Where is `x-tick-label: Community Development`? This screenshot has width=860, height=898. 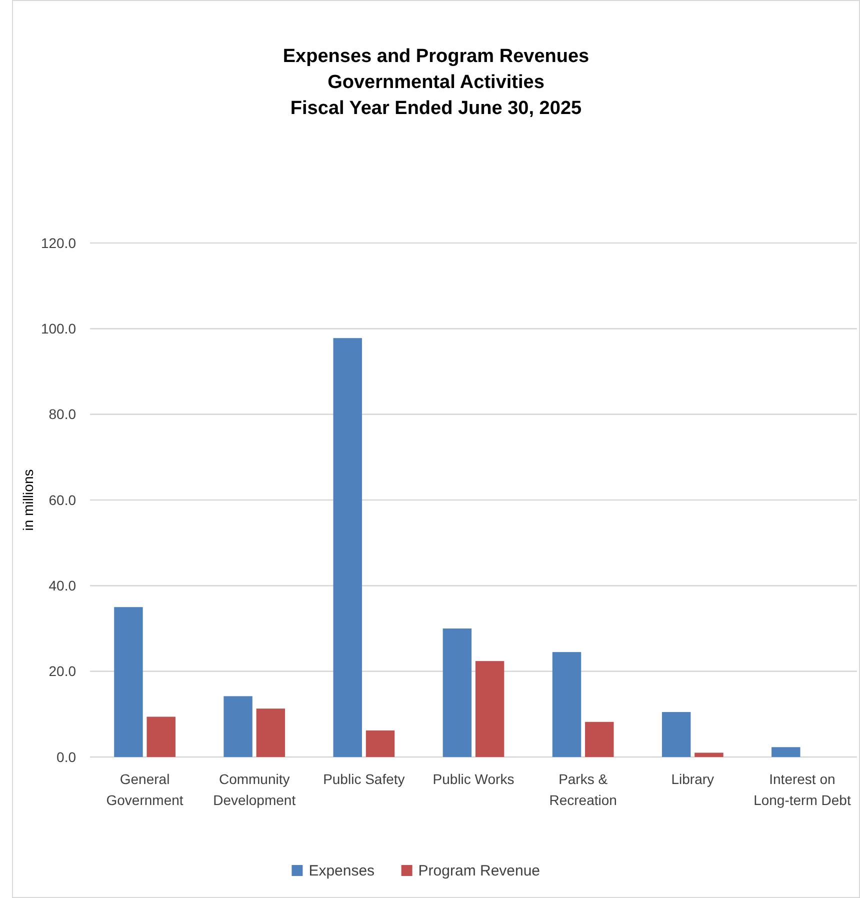 x-tick-label: Community Development is located at coordinates (254, 789).